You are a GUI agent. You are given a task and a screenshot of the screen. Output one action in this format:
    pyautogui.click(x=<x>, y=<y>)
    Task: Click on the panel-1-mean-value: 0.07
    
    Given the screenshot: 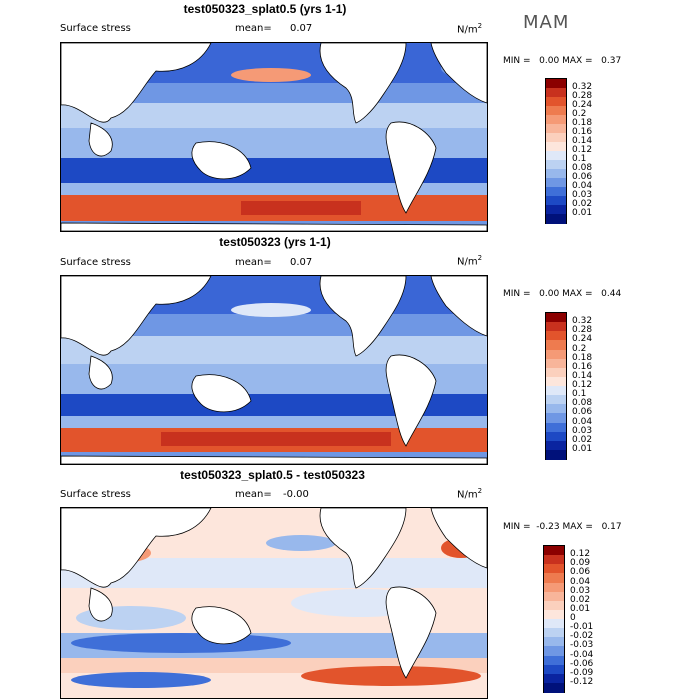 What is the action you would take?
    pyautogui.click(x=301, y=28)
    